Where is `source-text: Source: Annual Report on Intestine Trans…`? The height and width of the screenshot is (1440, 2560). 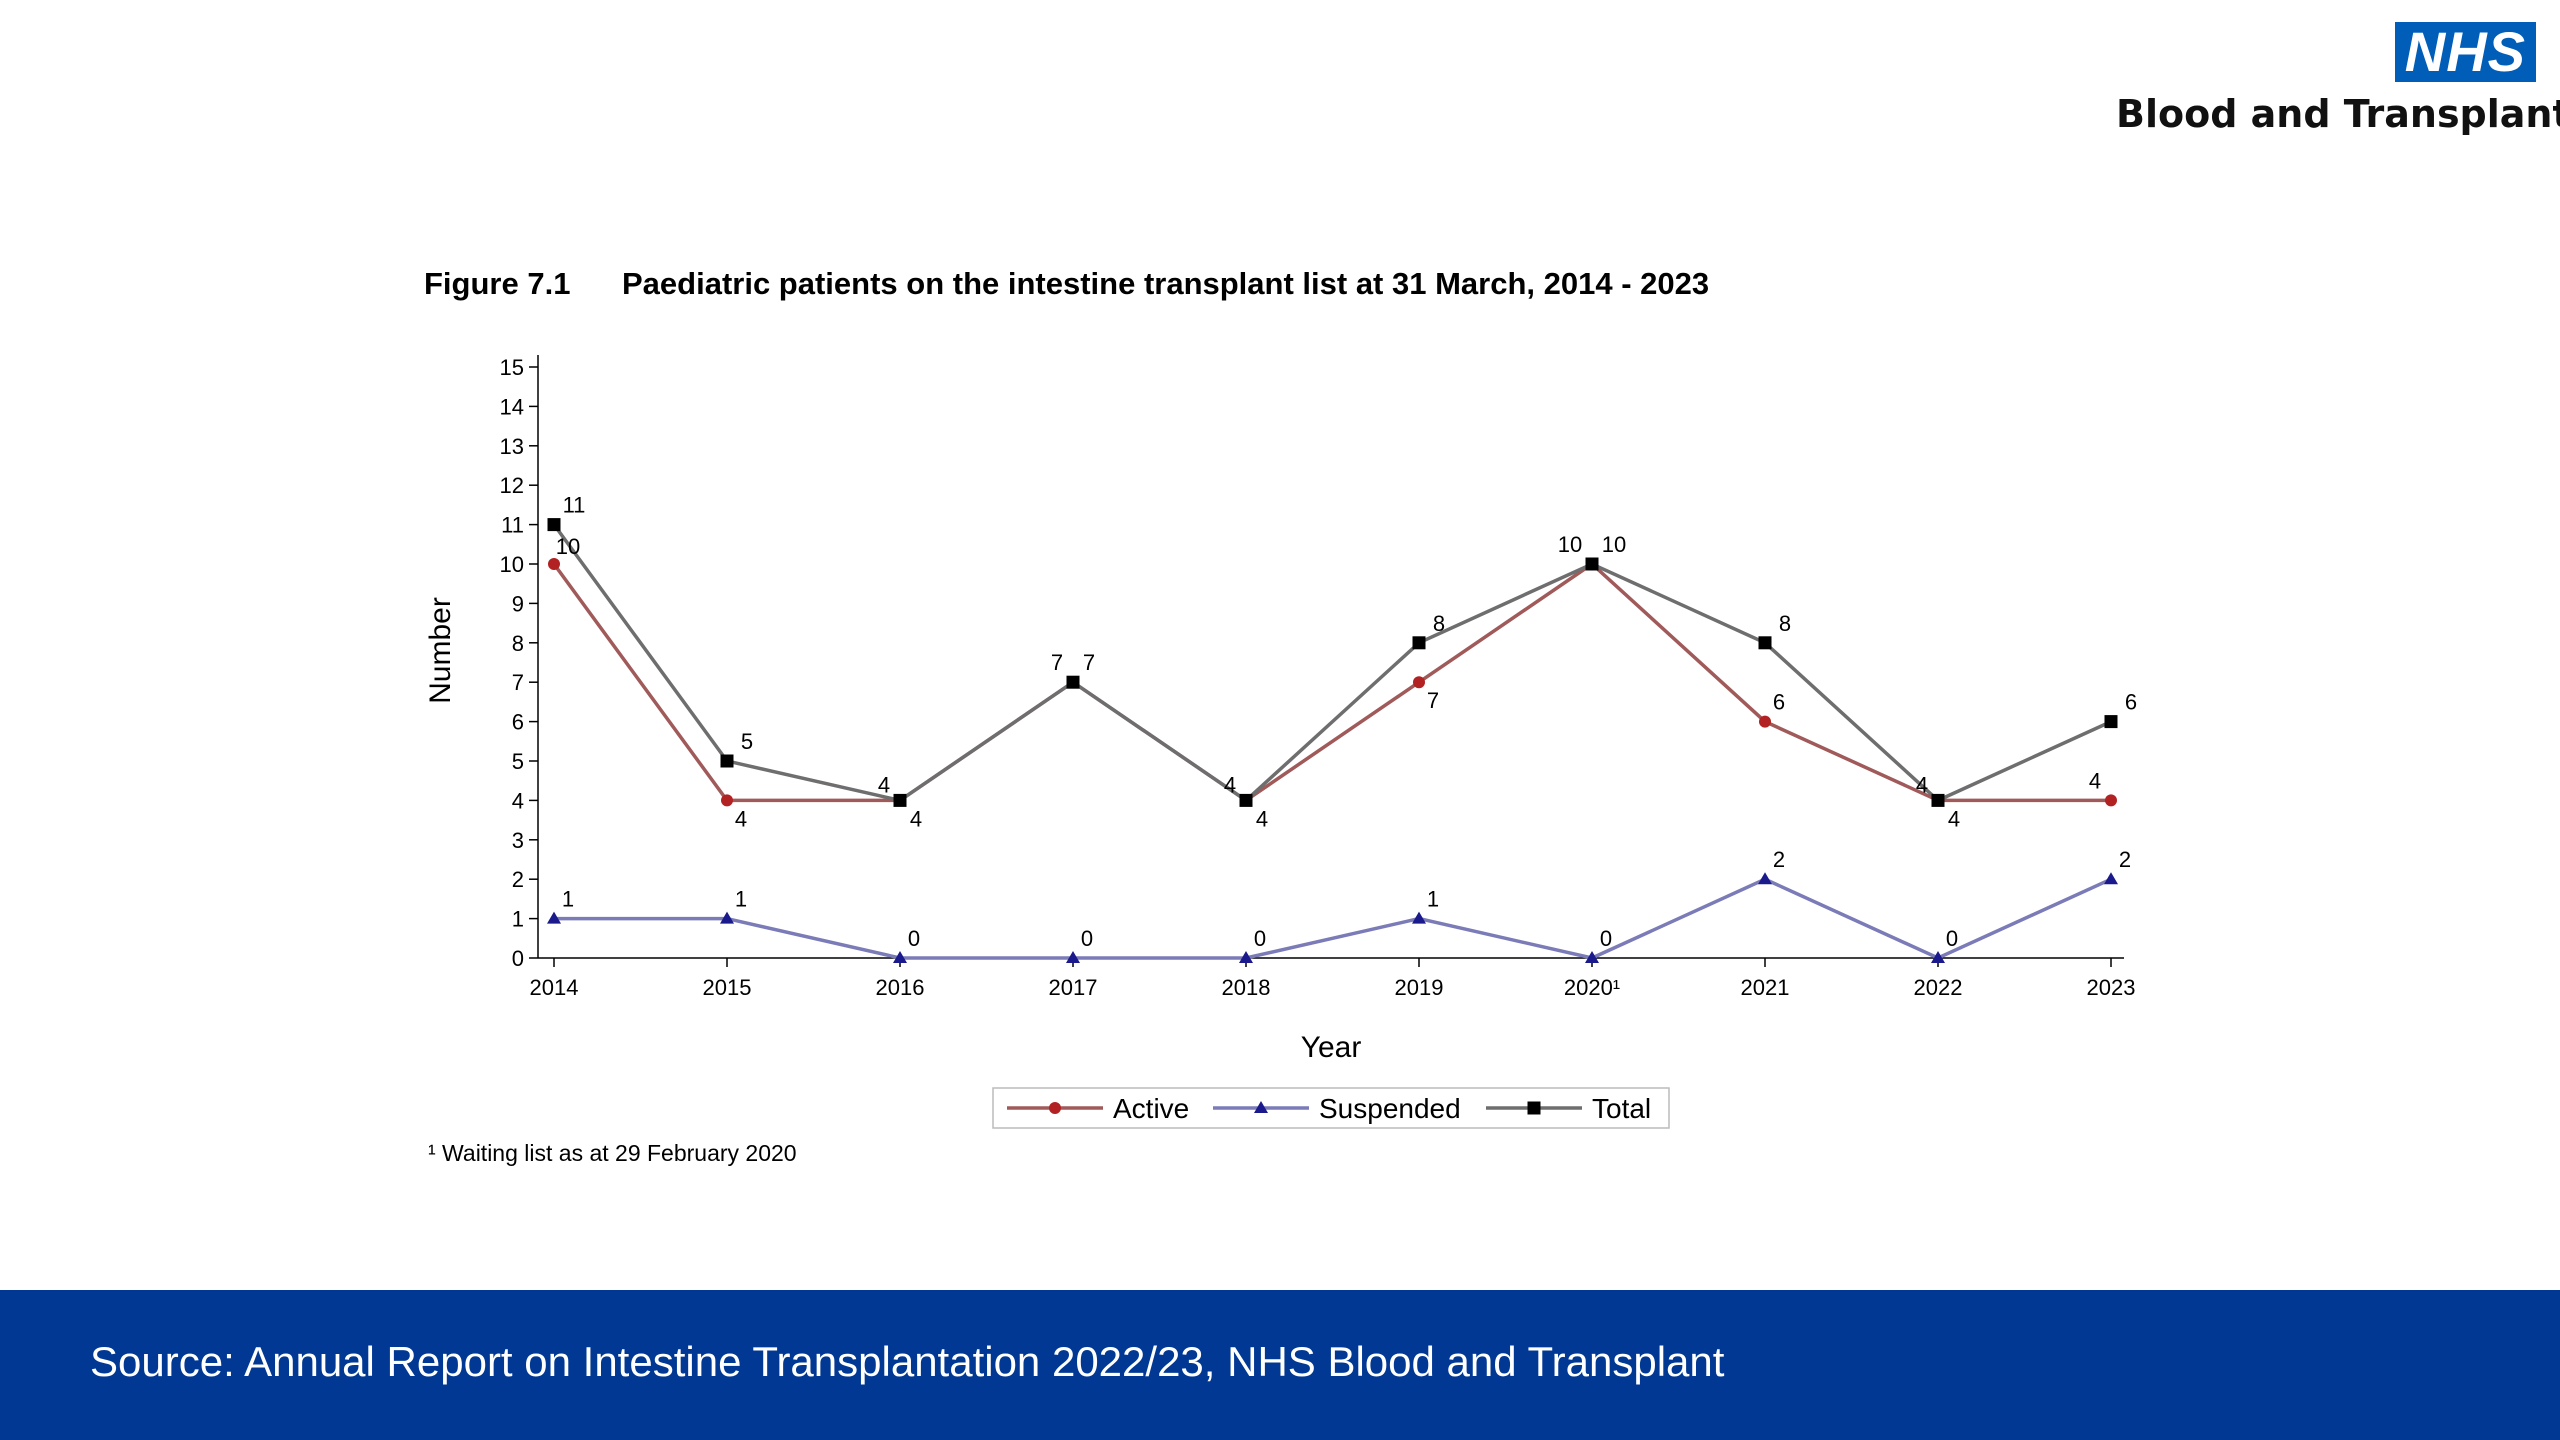
source-text: Source: Annual Report on Intestine Trans… is located at coordinates (907, 1361).